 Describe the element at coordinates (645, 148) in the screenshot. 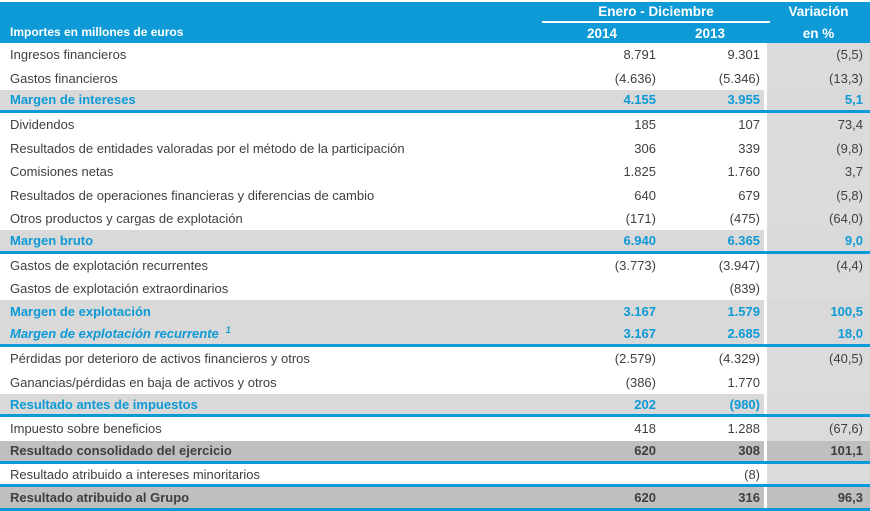

I see `value-2014: 306` at that location.